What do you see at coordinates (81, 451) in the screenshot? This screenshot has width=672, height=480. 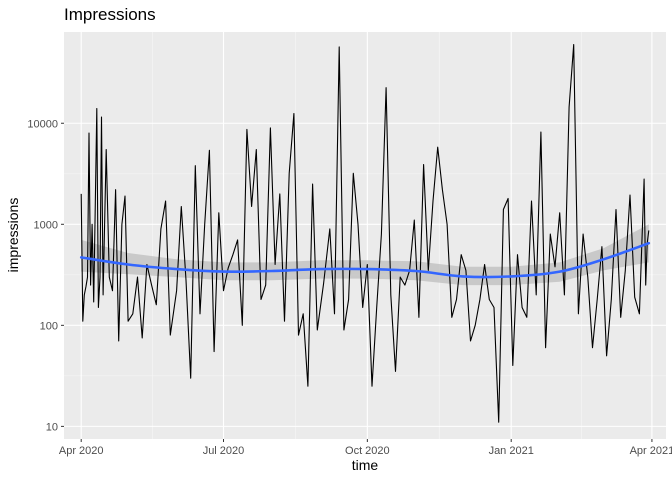 I see `x-tick-label: Apr 2020` at bounding box center [81, 451].